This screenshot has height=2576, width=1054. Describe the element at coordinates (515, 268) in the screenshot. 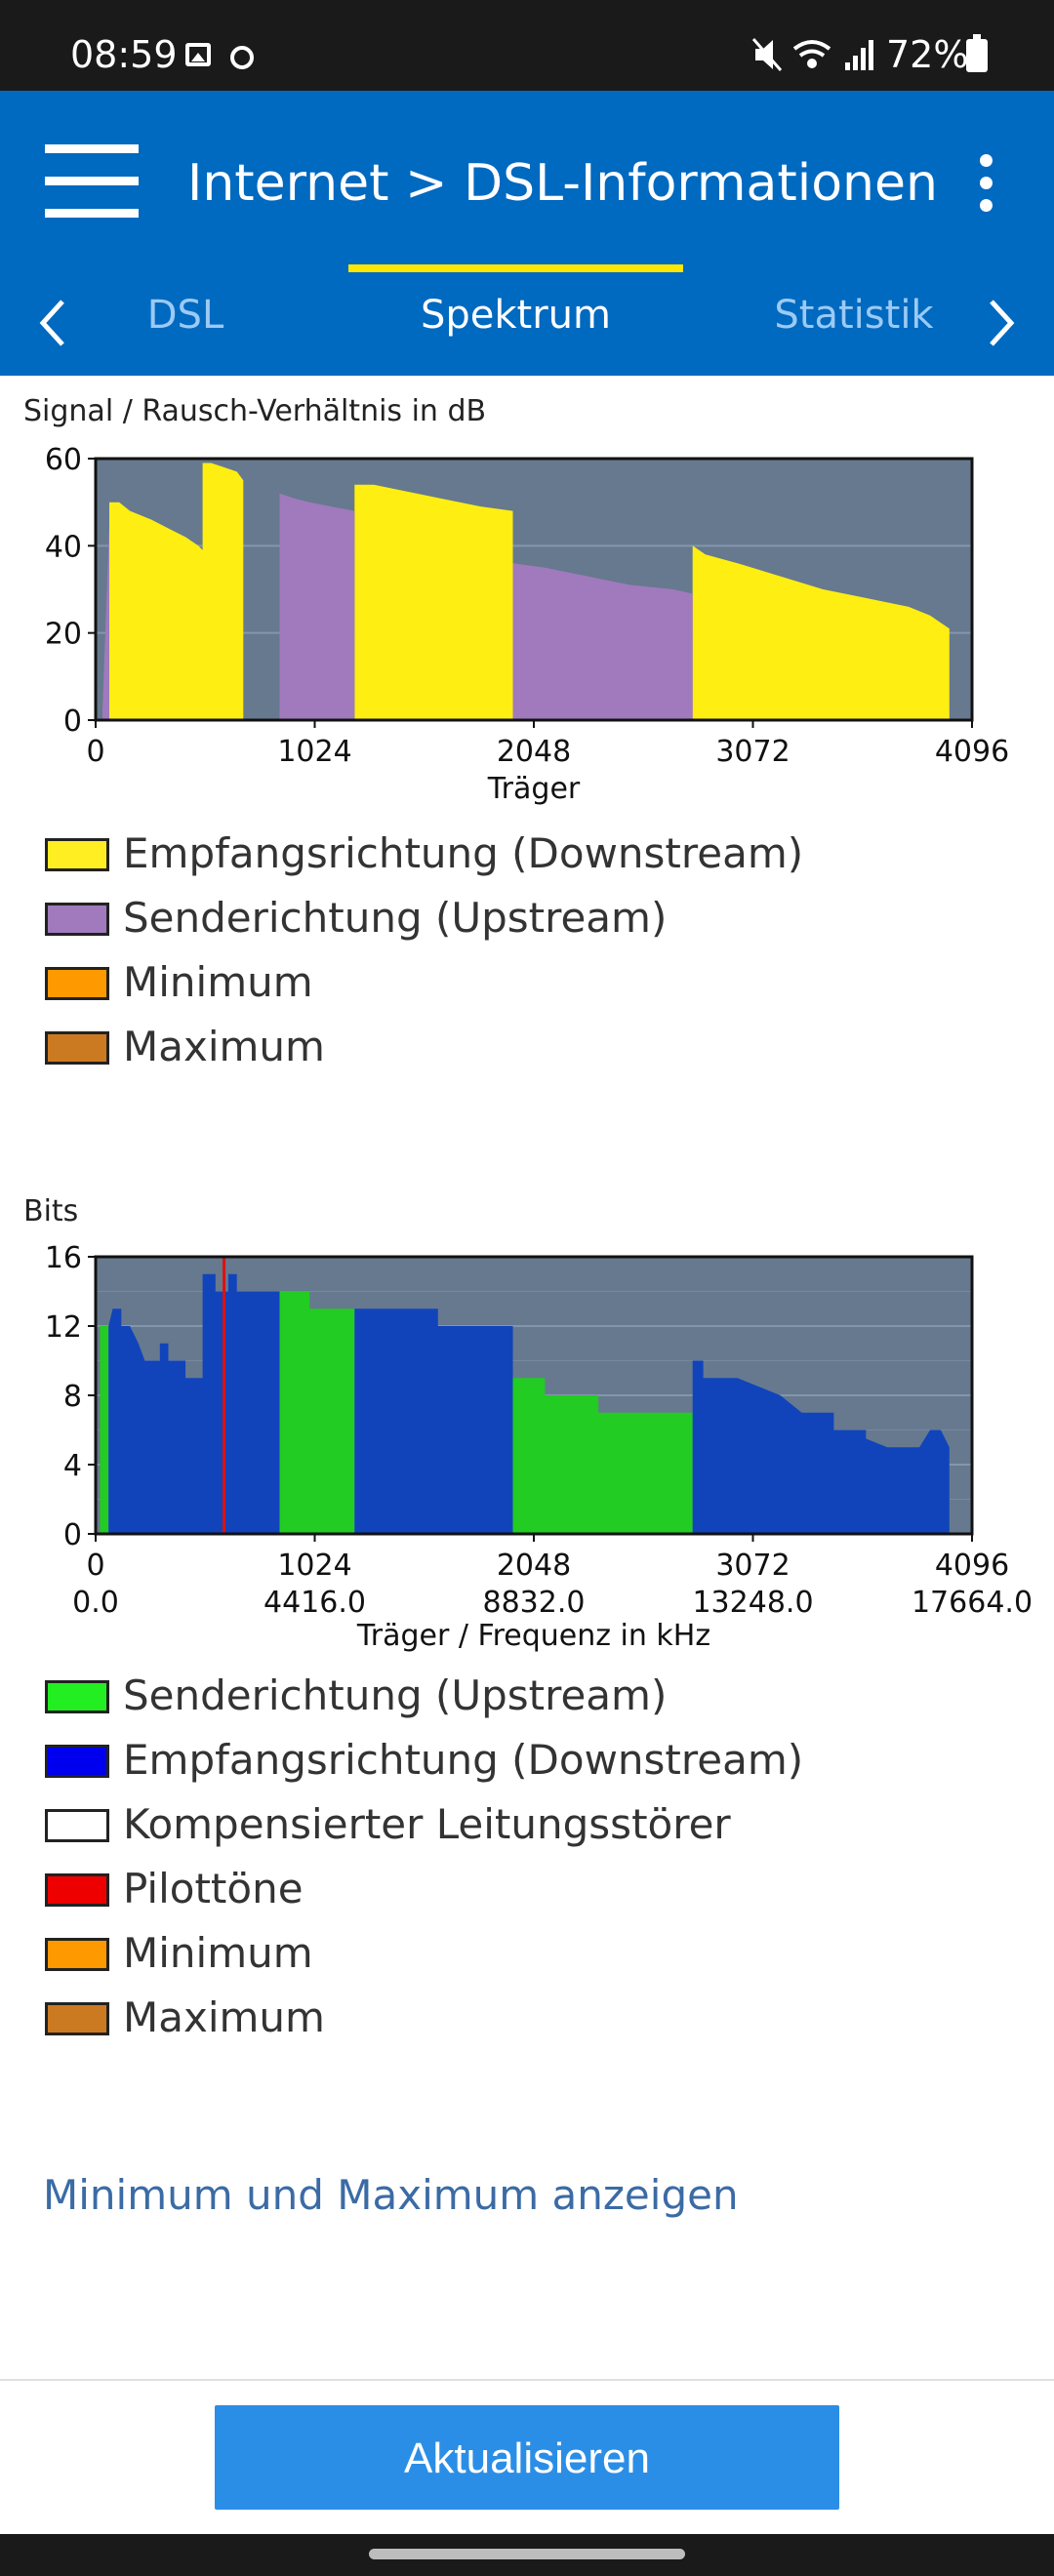

I see `active-tab-indicator` at that location.